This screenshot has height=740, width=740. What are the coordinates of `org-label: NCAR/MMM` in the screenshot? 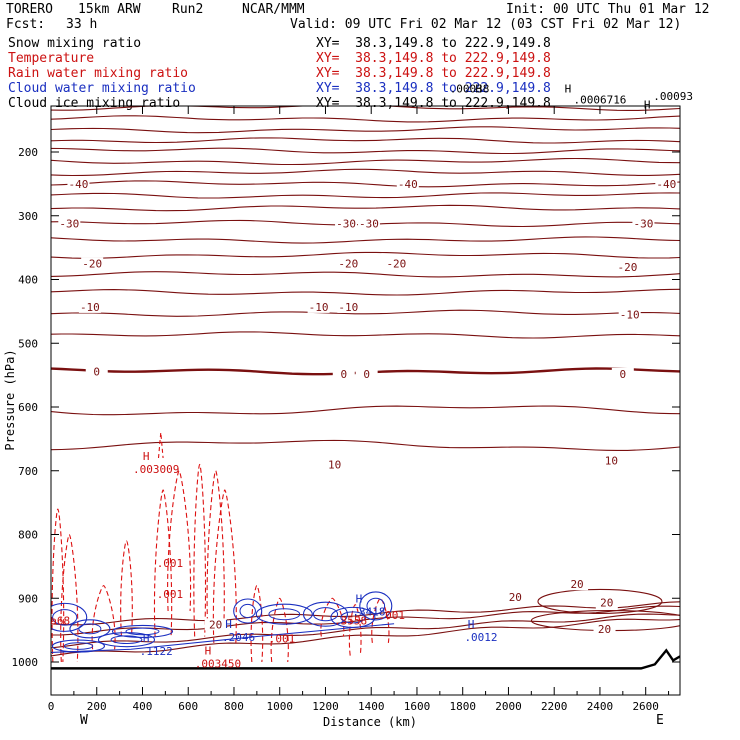 It's located at (273, 9).